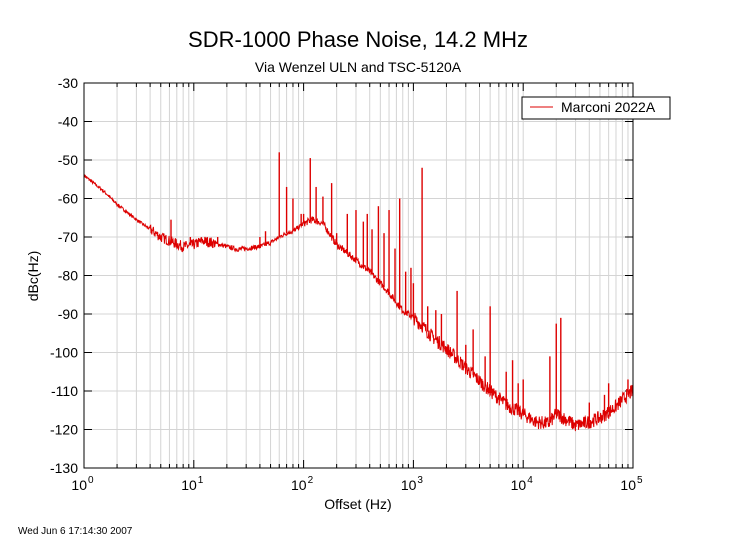 This screenshot has height=550, width=750. Describe the element at coordinates (75, 531) in the screenshot. I see `timestamp: Wed Jun 6 17:14:30 2007` at that location.